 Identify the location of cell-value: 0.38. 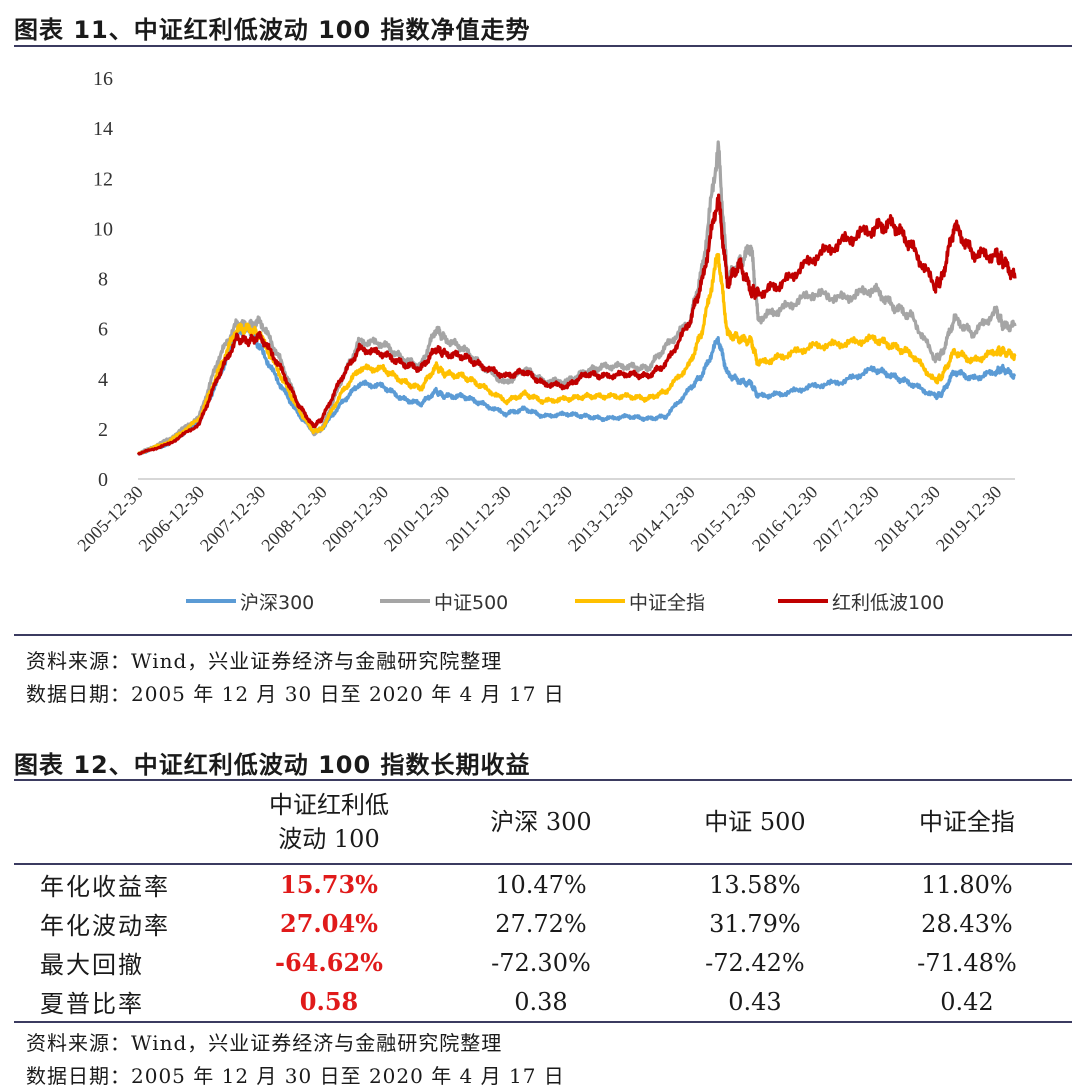
(541, 1001).